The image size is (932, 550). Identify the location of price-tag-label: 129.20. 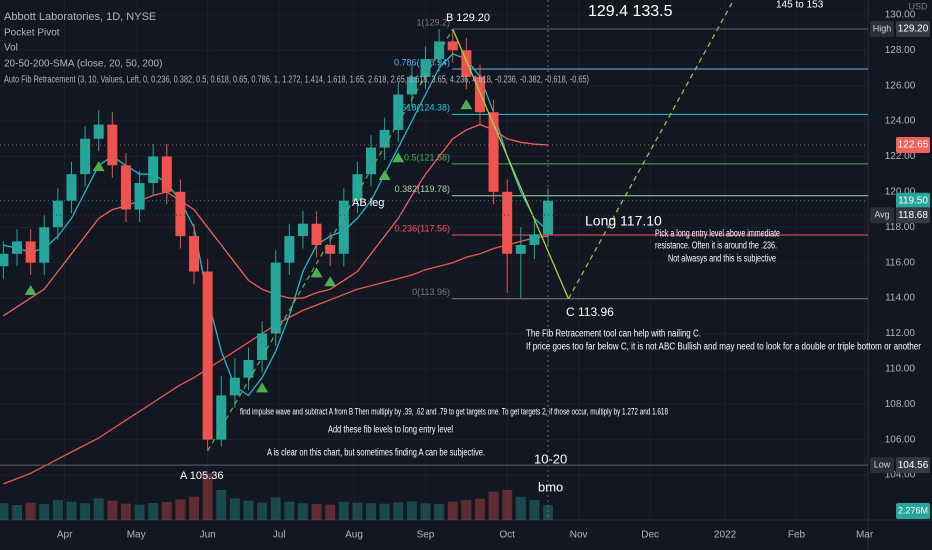
(913, 29).